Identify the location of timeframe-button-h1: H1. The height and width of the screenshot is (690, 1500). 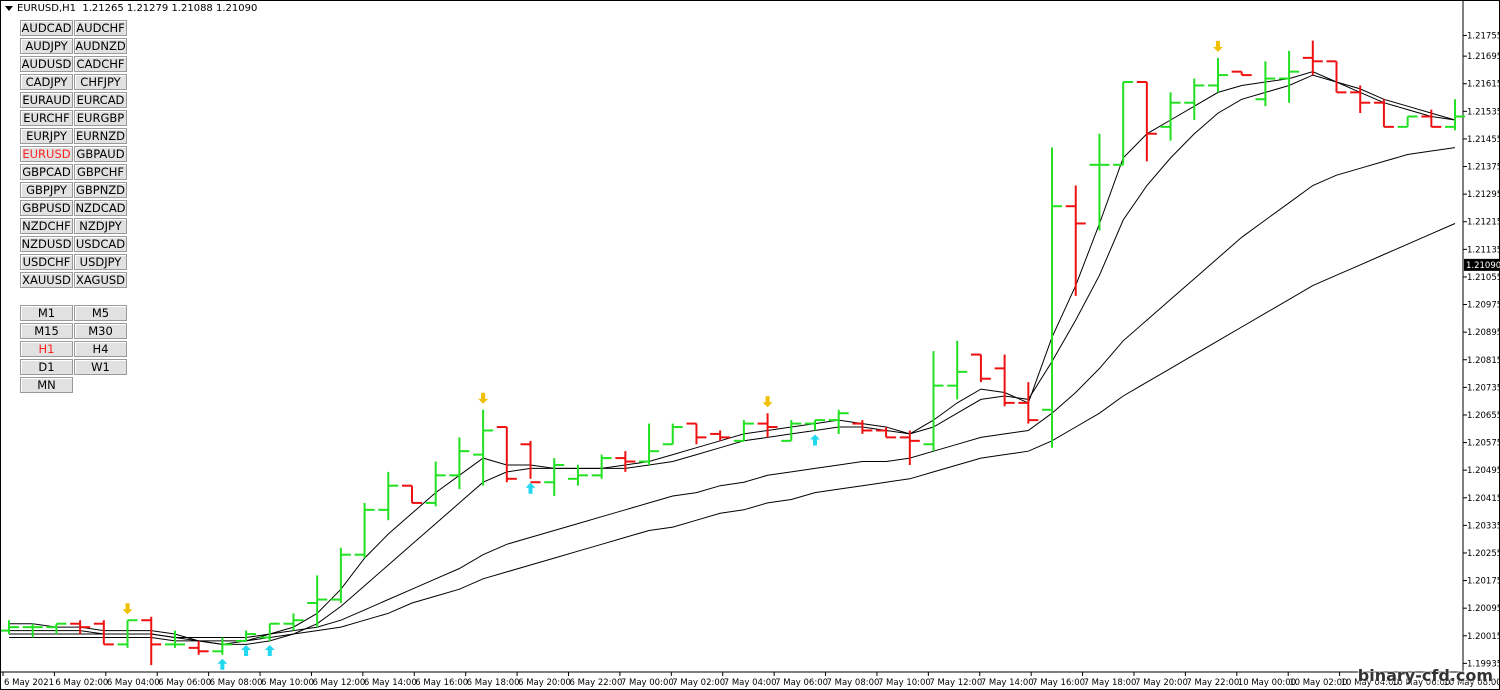
(46, 349).